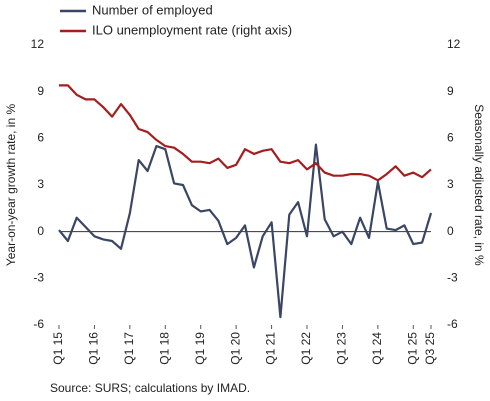  I want to click on x-tick-label: Q1 23, so click(342, 348).